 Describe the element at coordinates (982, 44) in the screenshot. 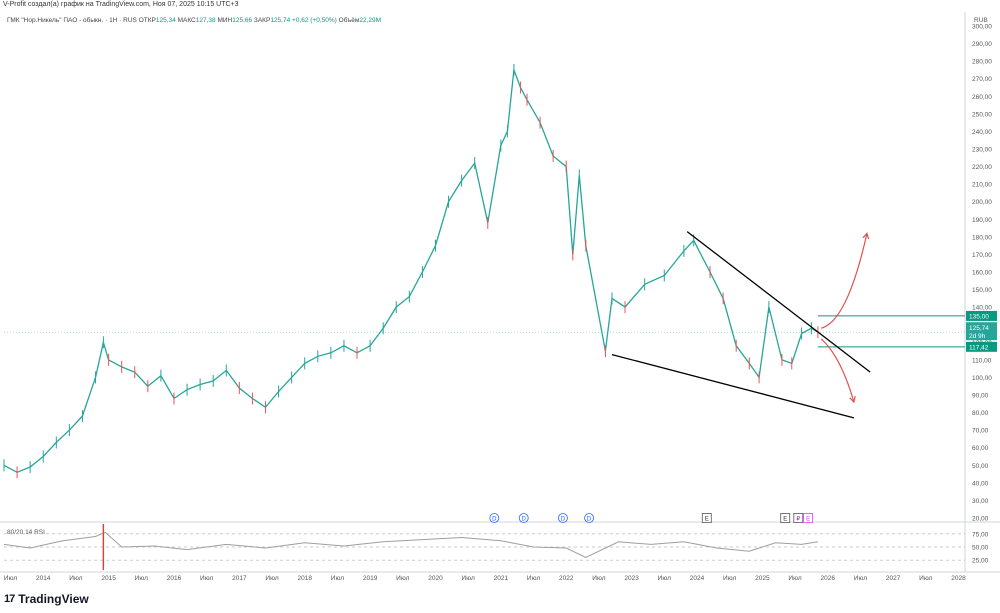

I see `y-tick-label: 290,00` at that location.